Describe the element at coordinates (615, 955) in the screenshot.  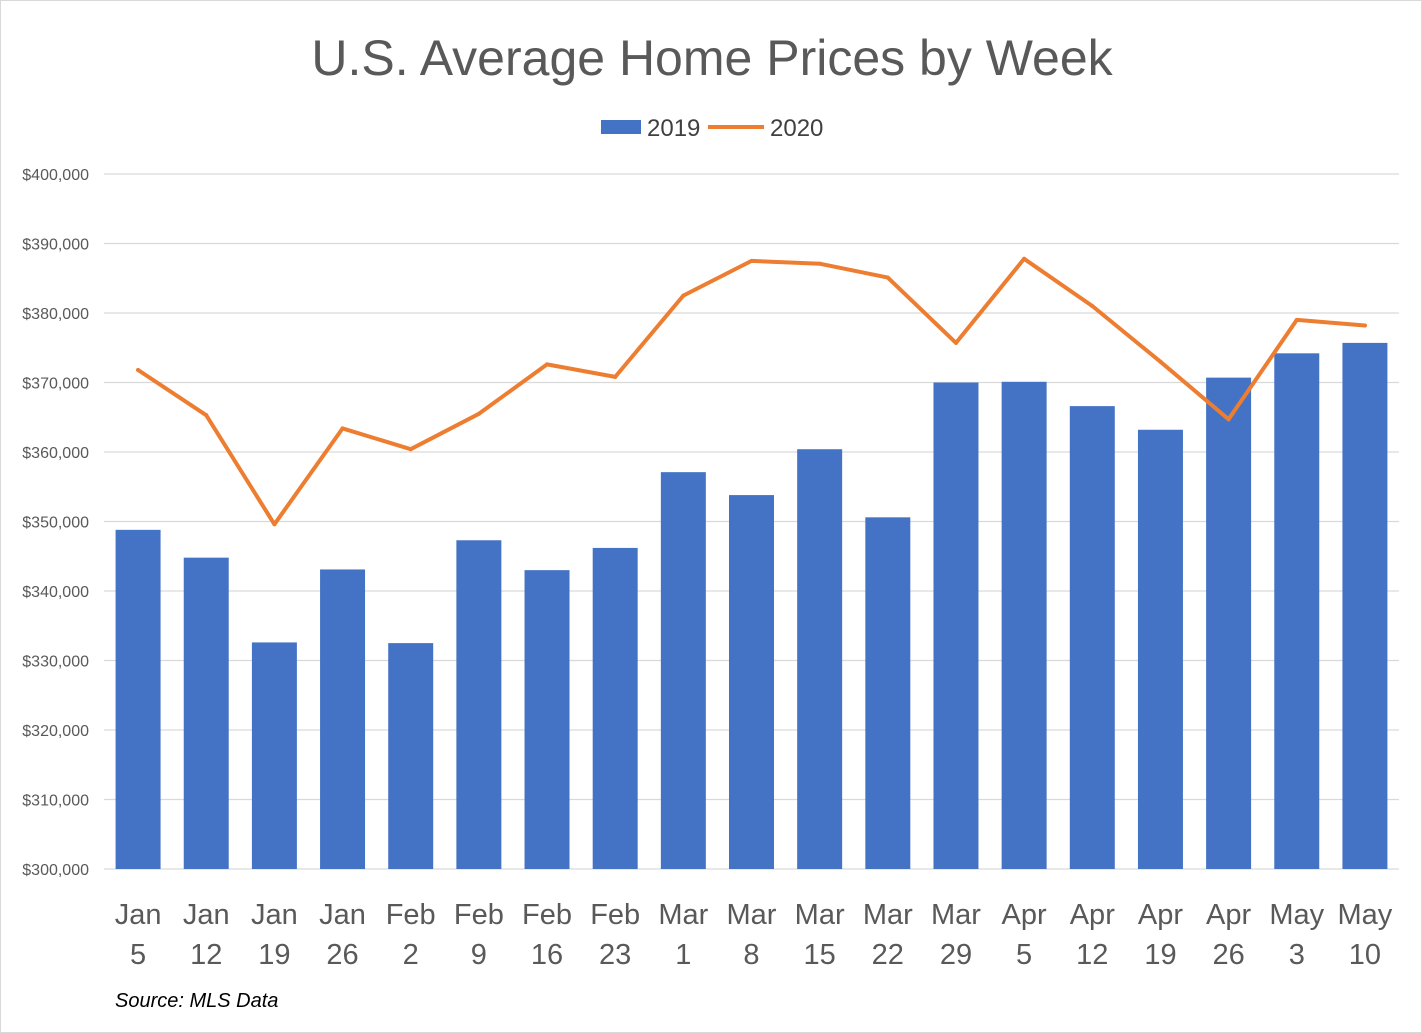
I see `x-tick-day: 23` at that location.